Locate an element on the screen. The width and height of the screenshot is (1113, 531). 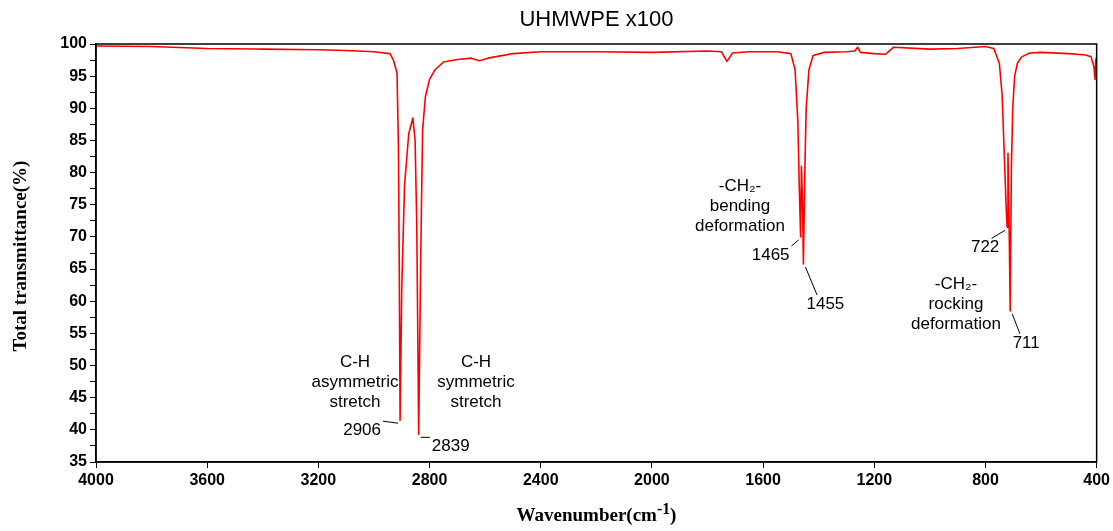
y-tick-label: 85 is located at coordinates (78, 139).